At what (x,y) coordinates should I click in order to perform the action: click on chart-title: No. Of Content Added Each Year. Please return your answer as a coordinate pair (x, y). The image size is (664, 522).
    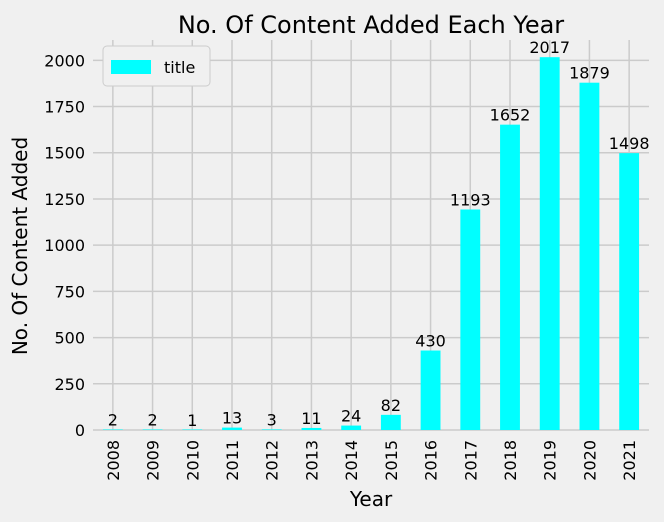
    Looking at the image, I should click on (371, 25).